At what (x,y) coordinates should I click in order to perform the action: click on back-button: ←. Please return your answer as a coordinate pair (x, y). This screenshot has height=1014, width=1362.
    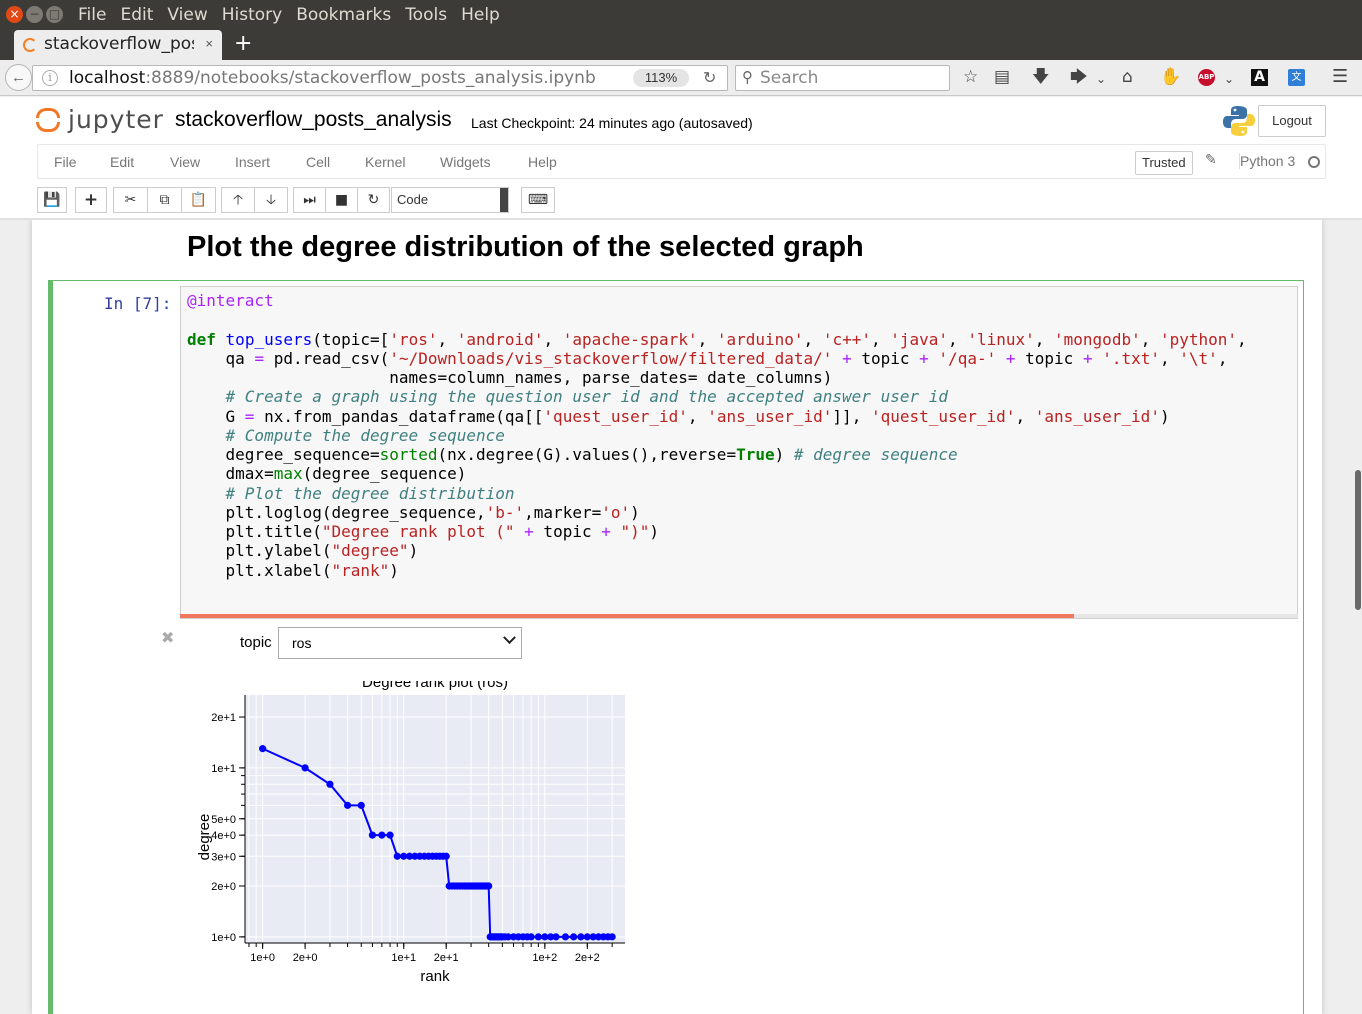
    Looking at the image, I should click on (18, 77).